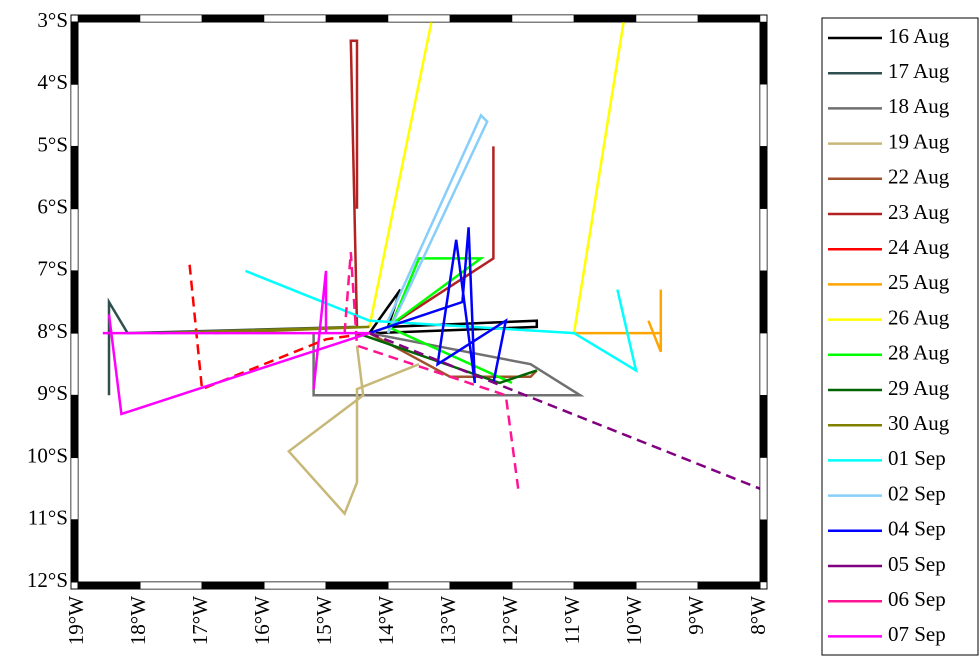  What do you see at coordinates (919, 36) in the screenshot?
I see `legend-label: 16 Aug` at bounding box center [919, 36].